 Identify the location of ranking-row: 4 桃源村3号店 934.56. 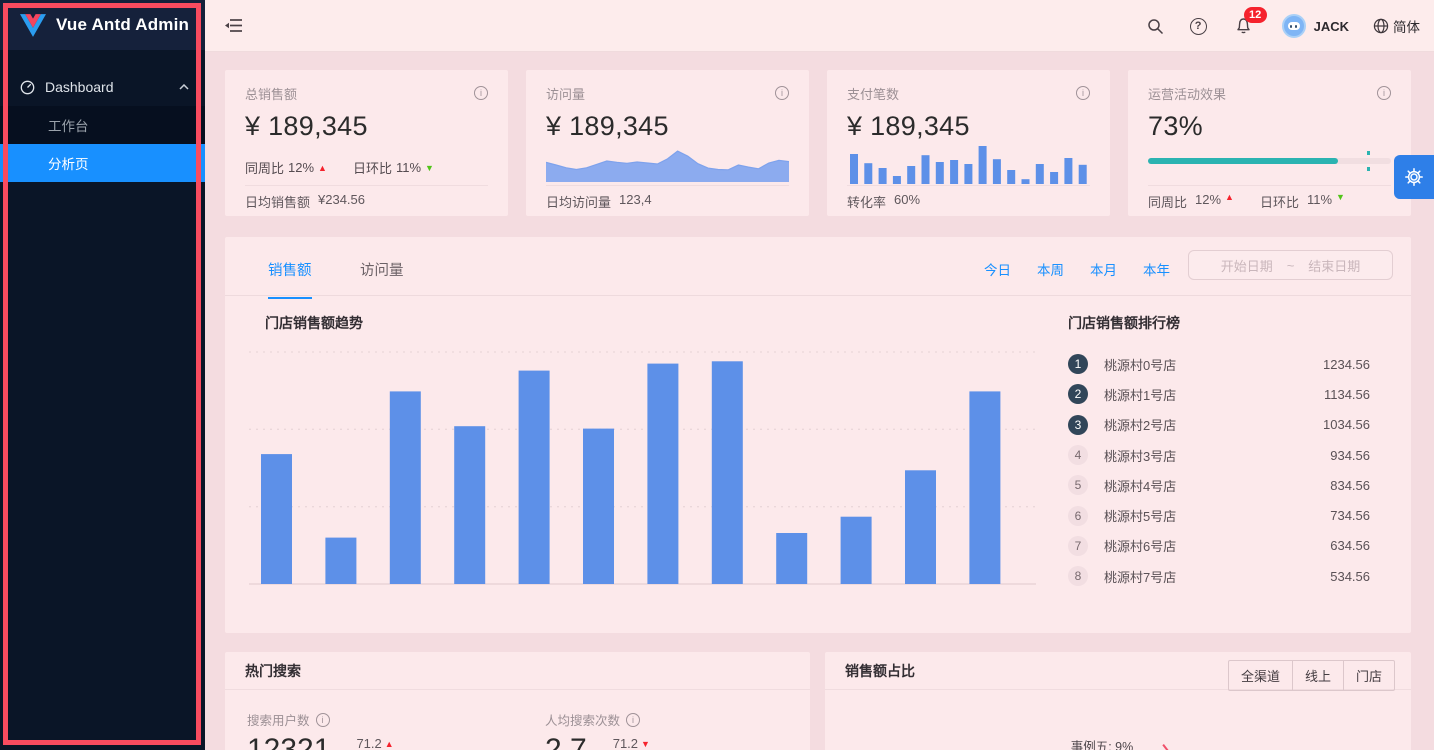
(1219, 455).